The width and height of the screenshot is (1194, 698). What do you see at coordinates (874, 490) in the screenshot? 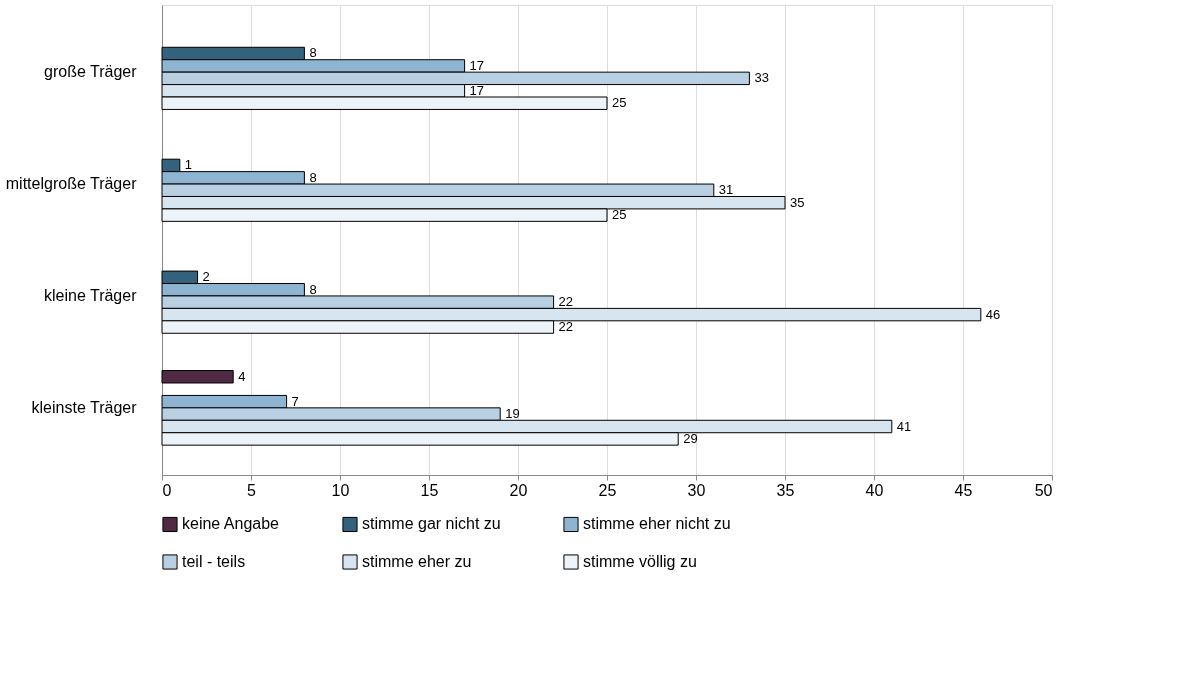
I see `x-tick-label: 40` at bounding box center [874, 490].